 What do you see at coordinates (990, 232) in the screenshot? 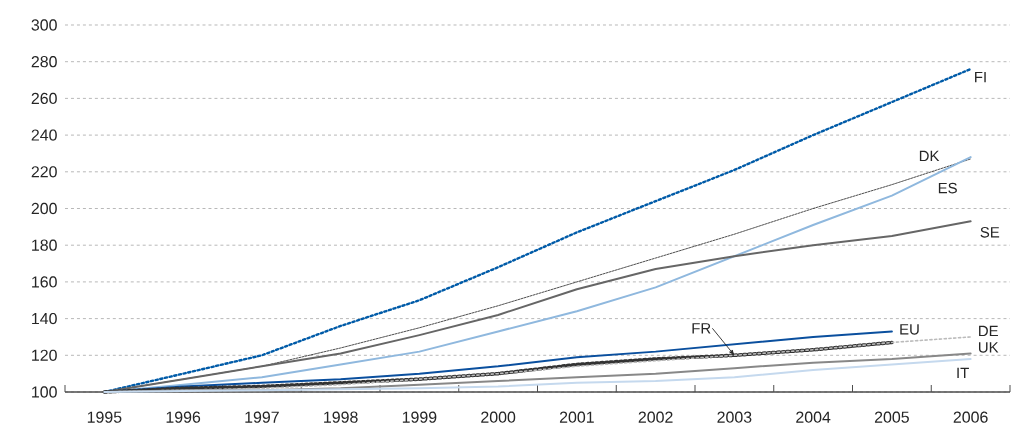
I see `series-label: SE` at bounding box center [990, 232].